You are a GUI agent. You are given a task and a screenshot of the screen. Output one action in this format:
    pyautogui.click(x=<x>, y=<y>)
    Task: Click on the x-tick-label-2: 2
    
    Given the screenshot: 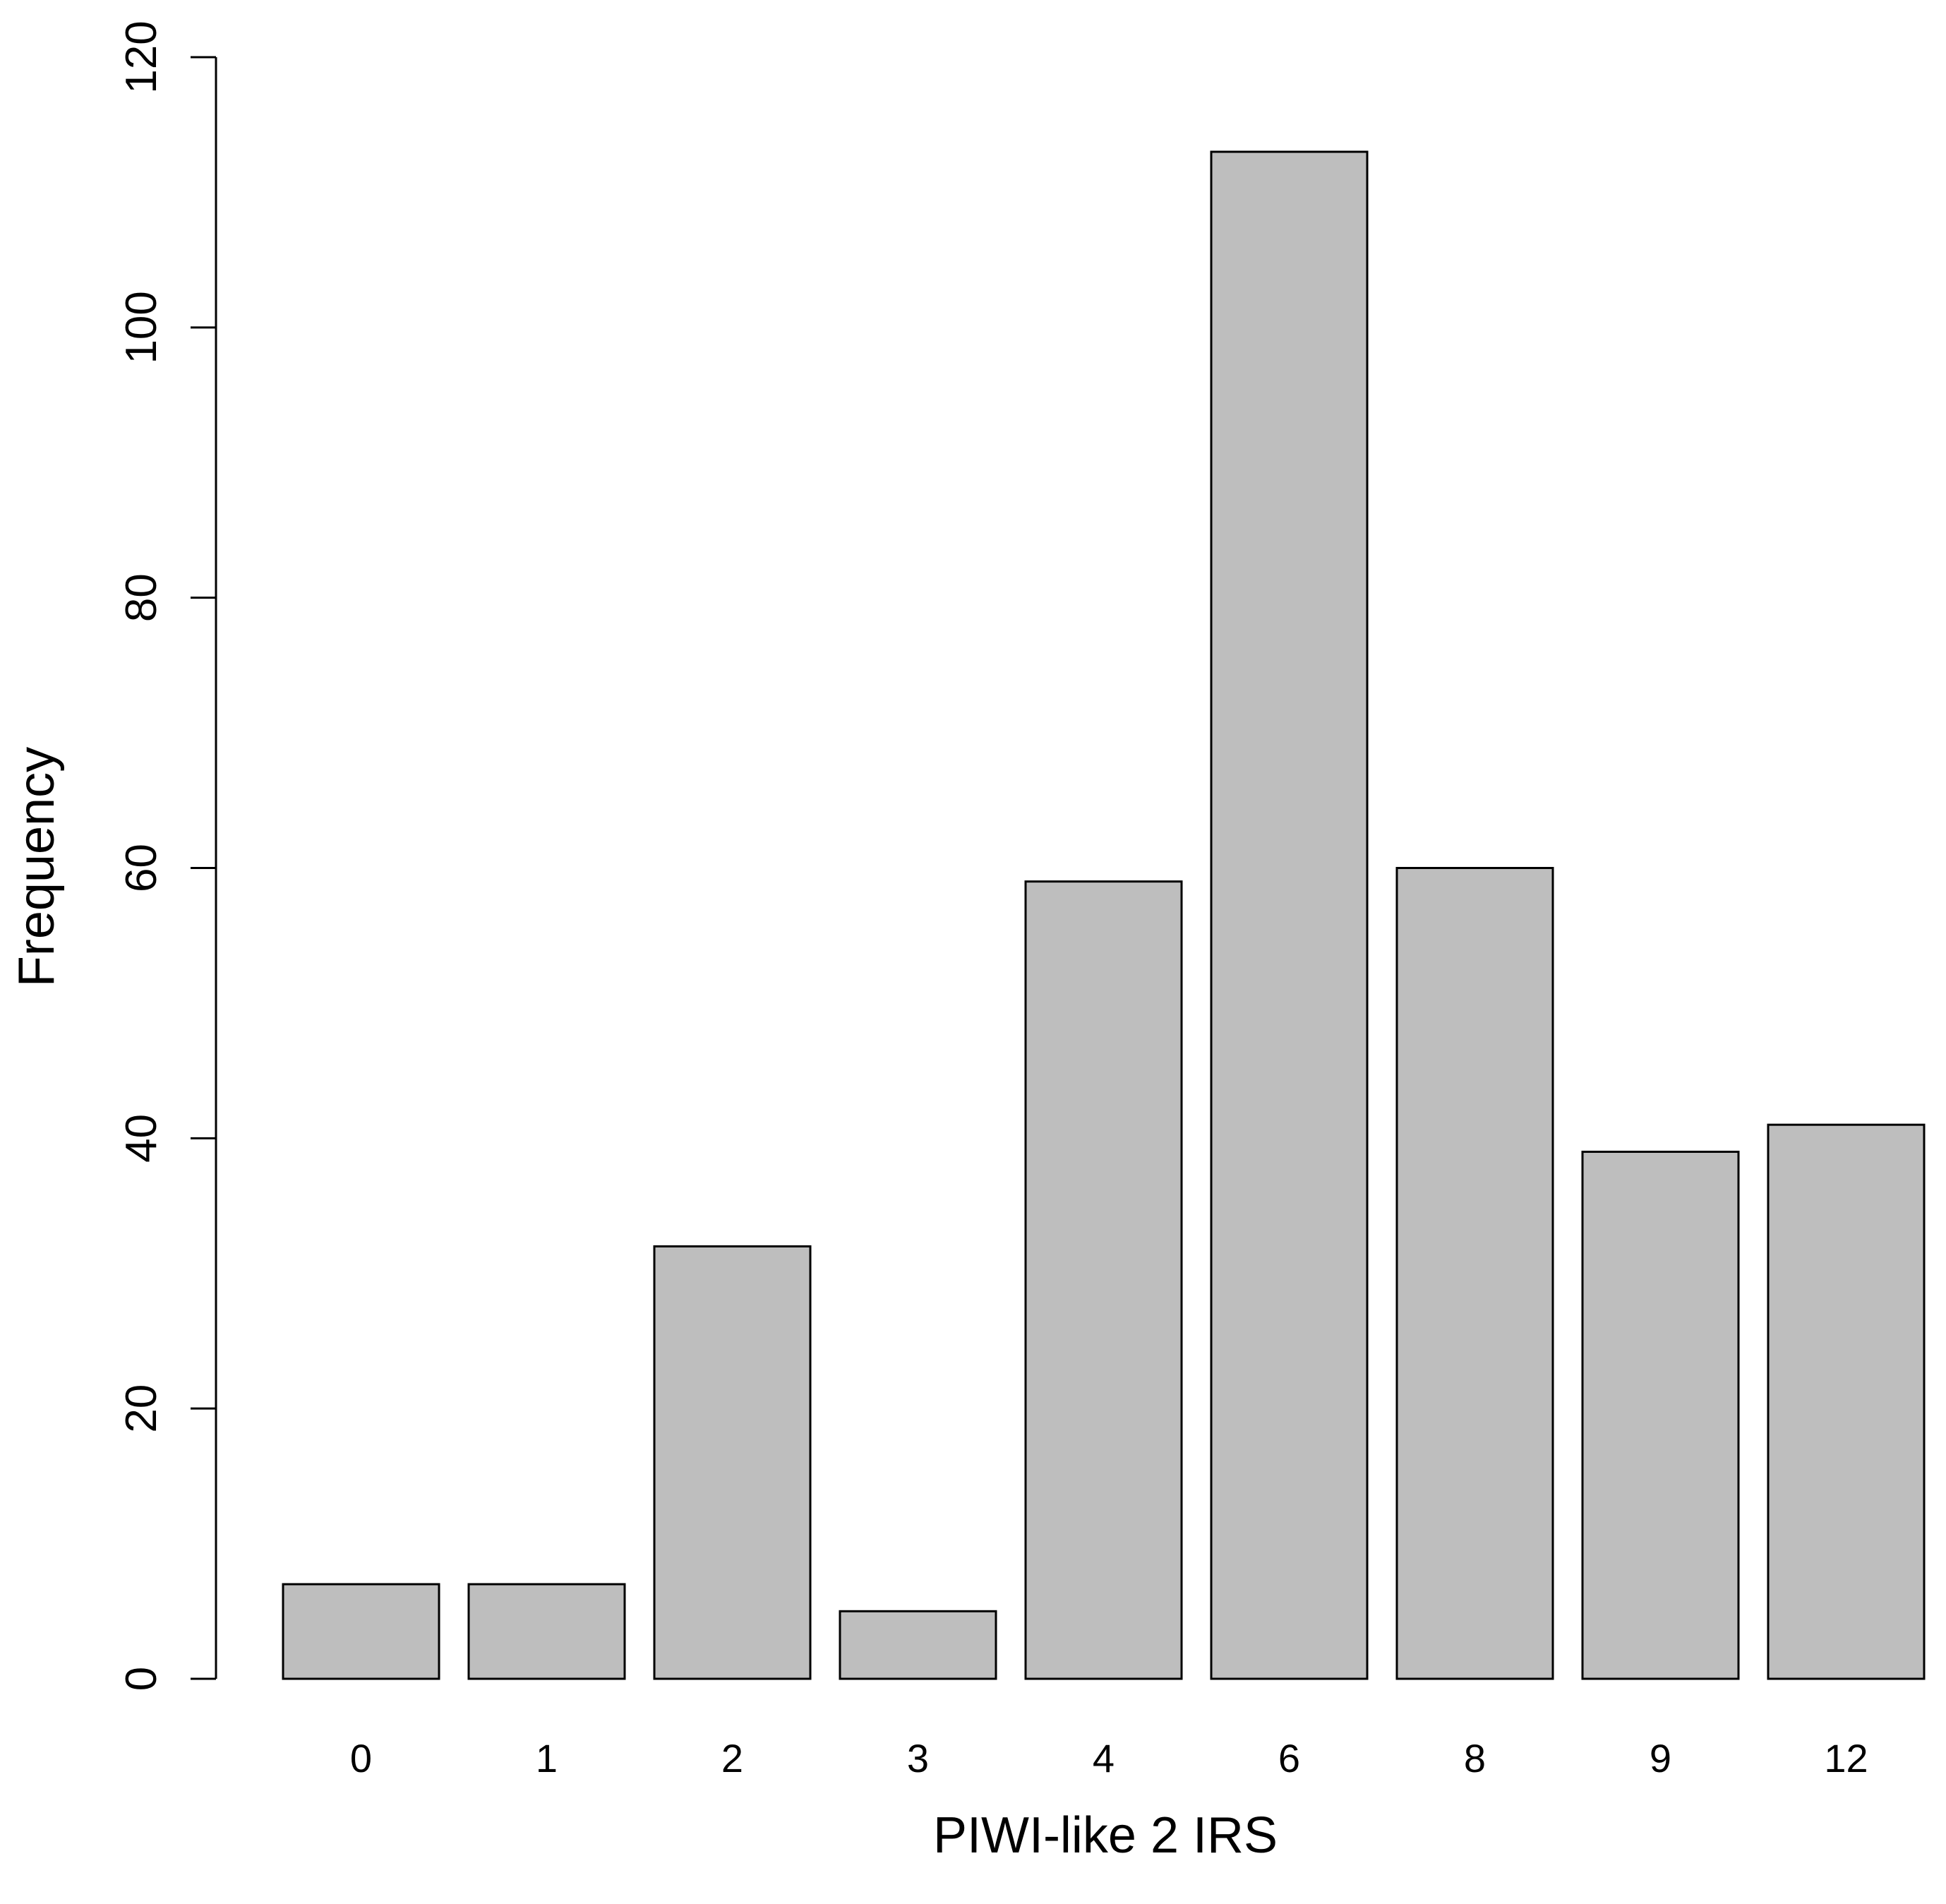 What is the action you would take?
    pyautogui.click(x=732, y=1758)
    